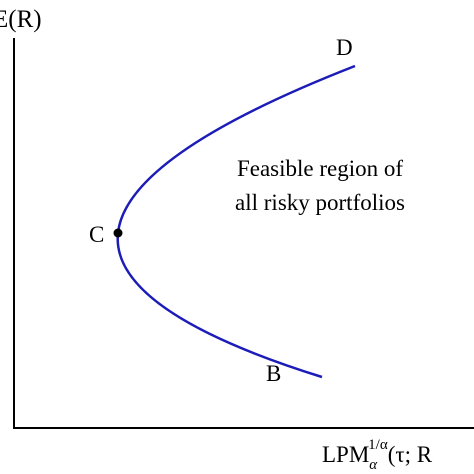  What do you see at coordinates (410, 454) in the screenshot?
I see `x-label-args: (τ; R` at bounding box center [410, 454].